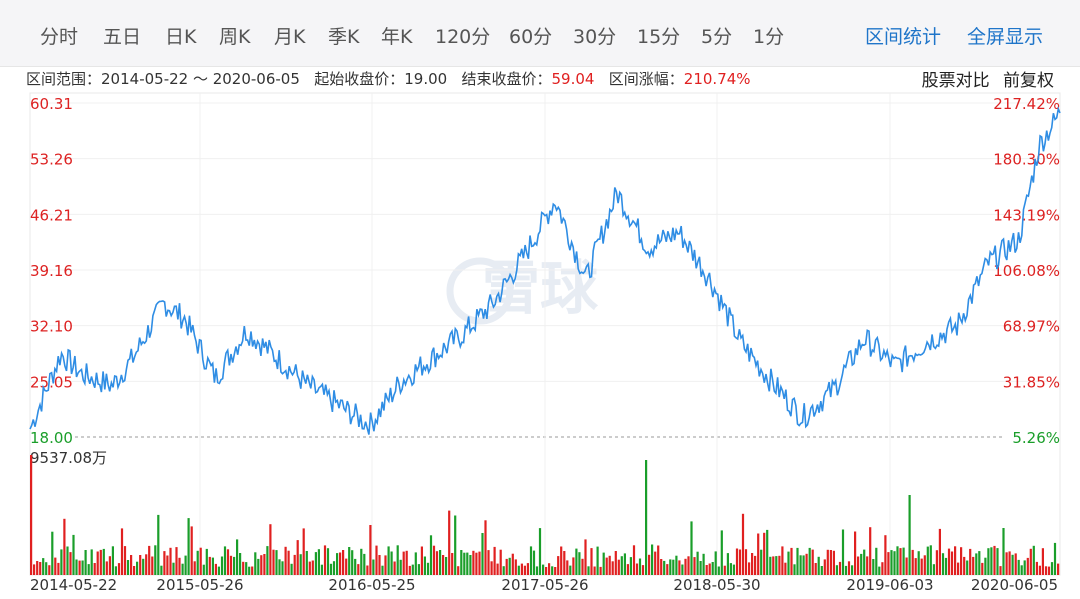 This screenshot has width=1080, height=599. Describe the element at coordinates (646, 79) in the screenshot. I see `range-change-label: 区间涨幅：` at that location.